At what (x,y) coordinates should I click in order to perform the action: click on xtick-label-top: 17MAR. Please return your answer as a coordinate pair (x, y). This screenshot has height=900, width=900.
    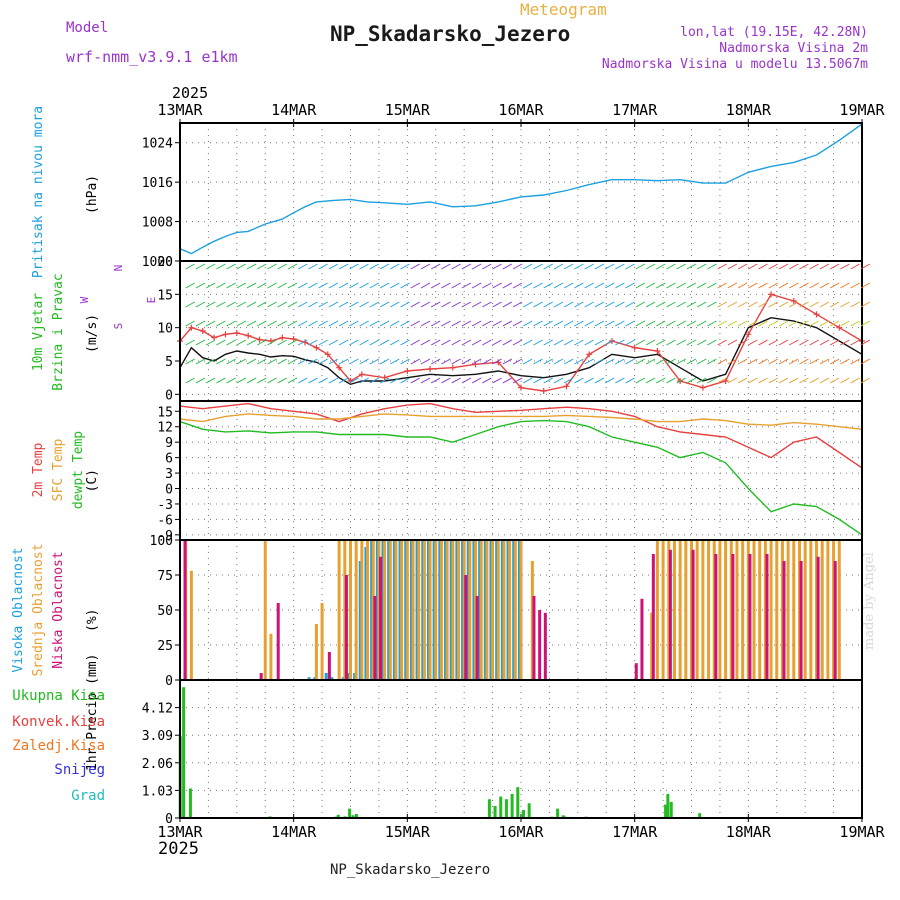
    Looking at the image, I should click on (635, 110).